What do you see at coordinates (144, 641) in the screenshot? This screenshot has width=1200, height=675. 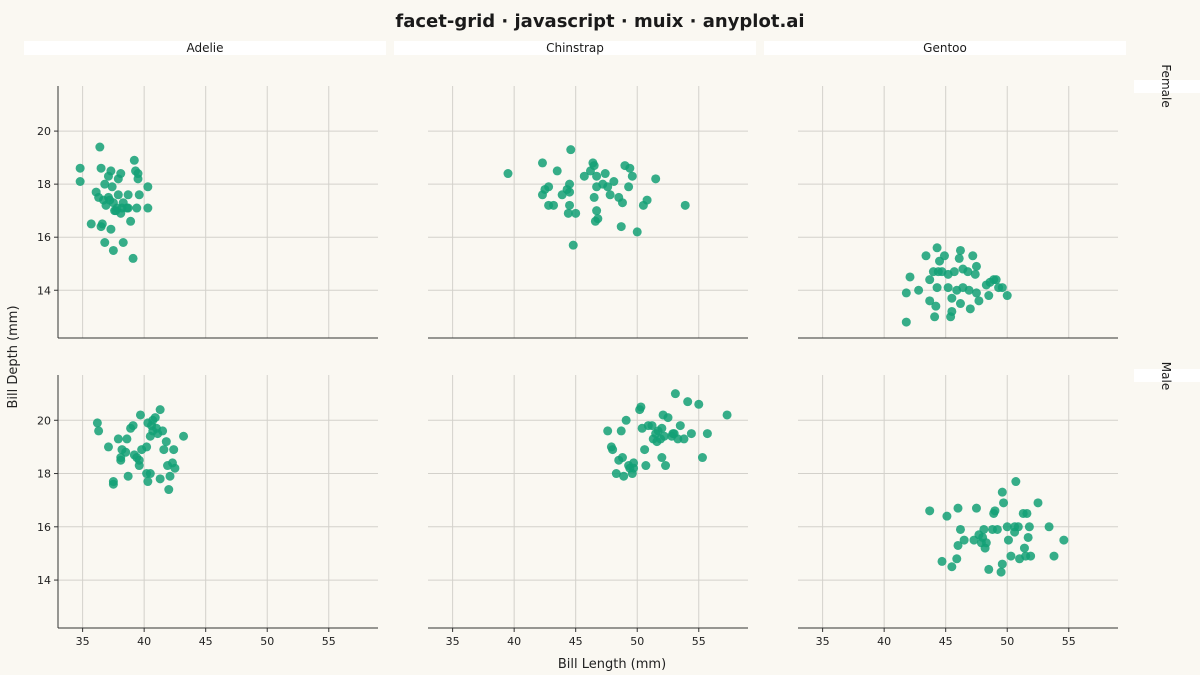 I see `x-tick-label: 40` at bounding box center [144, 641].